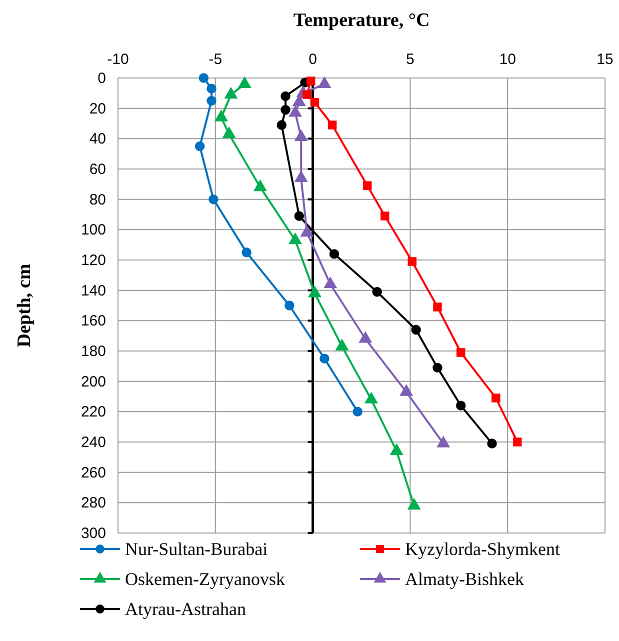 Image resolution: width=619 pixels, height=641 pixels. I want to click on y-tick-label: 40, so click(97, 139).